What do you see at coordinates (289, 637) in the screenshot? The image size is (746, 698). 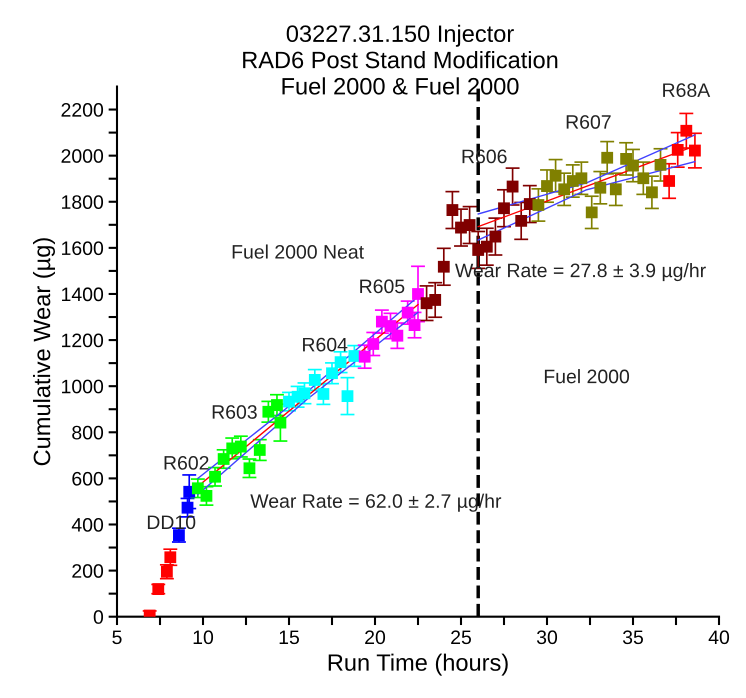 I see `x-tick-label: 15` at bounding box center [289, 637].